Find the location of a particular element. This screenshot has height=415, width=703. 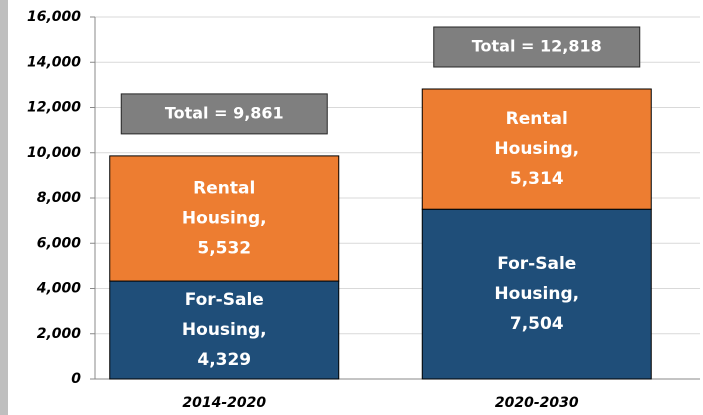

y-tick-label: 14,000 is located at coordinates (54, 62).